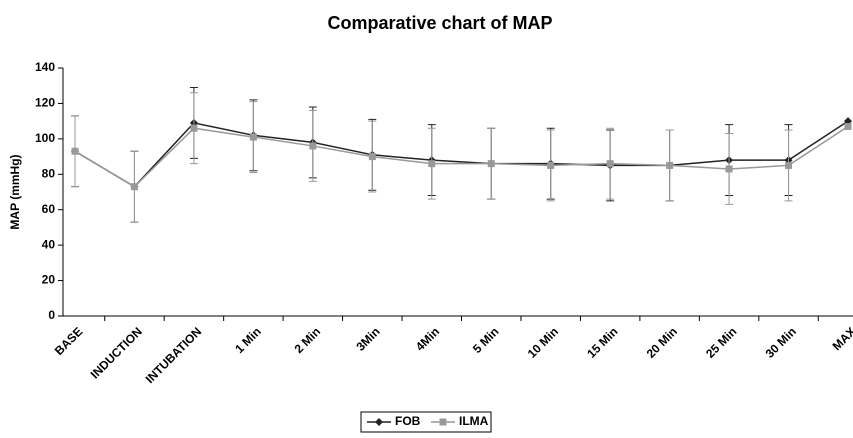  What do you see at coordinates (486, 340) in the screenshot?
I see `x-tick-label: 5 Min` at bounding box center [486, 340].